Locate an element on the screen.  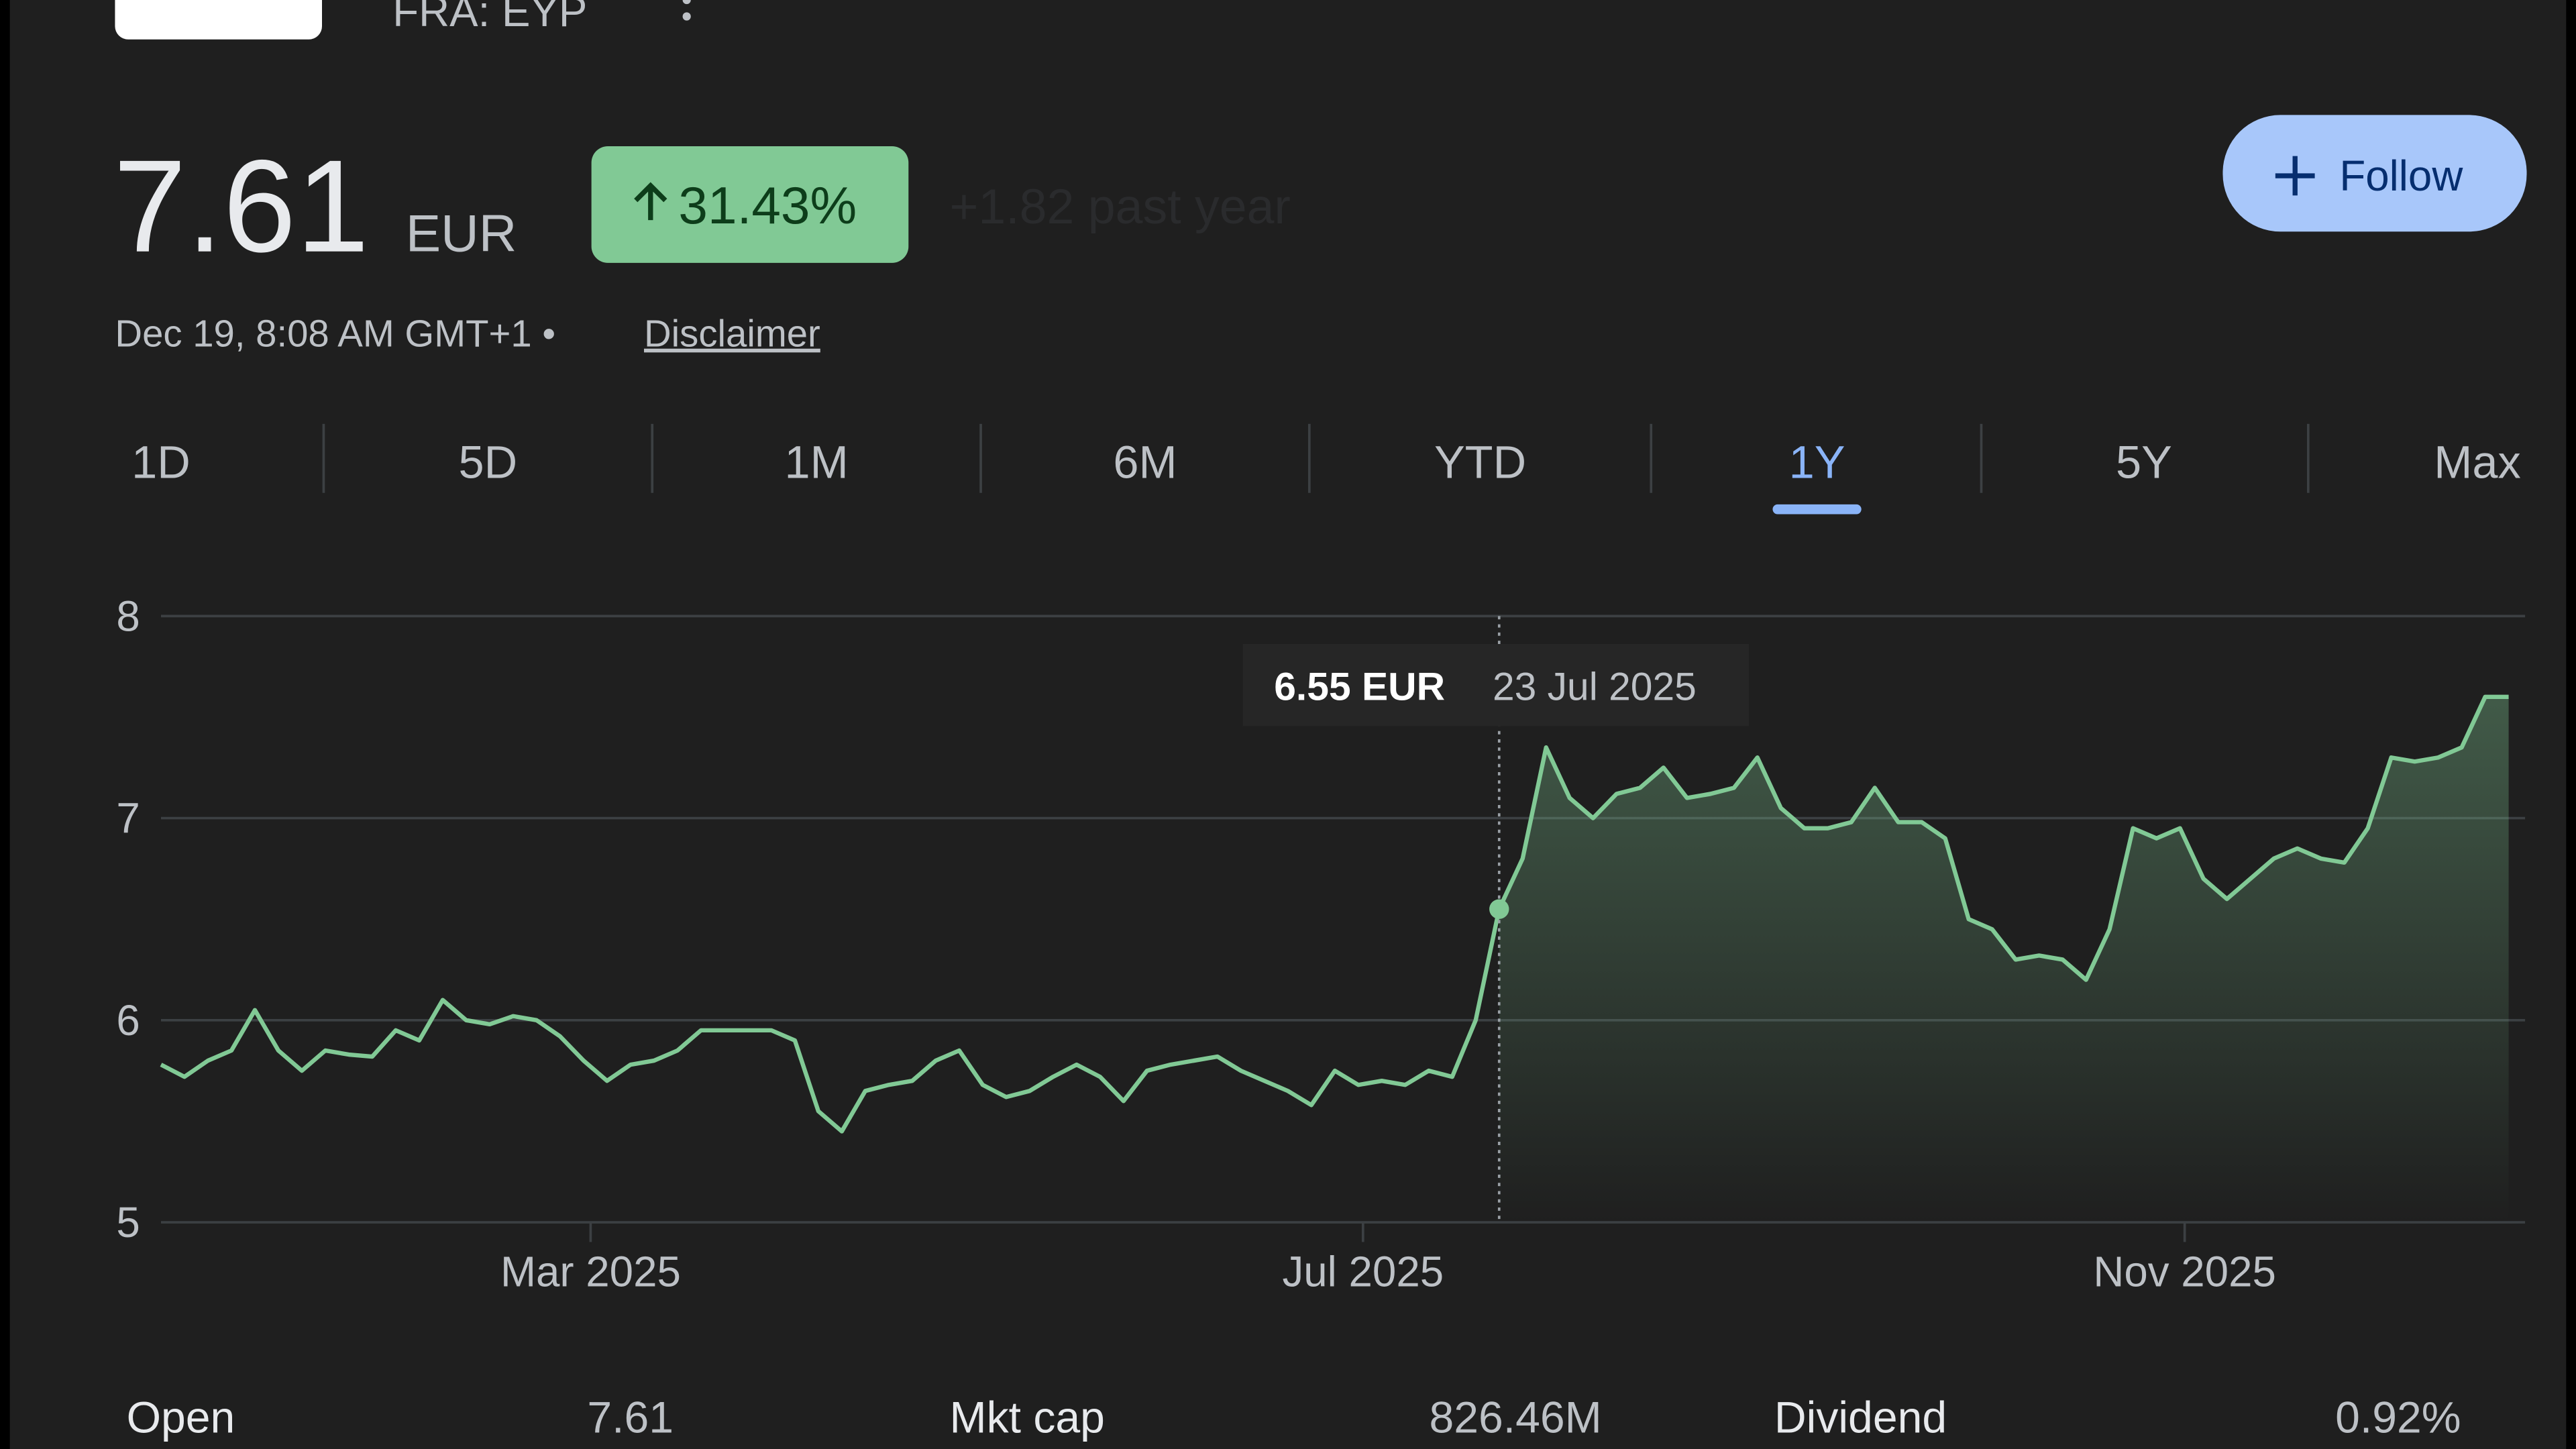
change-note: +1.82 past year is located at coordinates (1120, 206).